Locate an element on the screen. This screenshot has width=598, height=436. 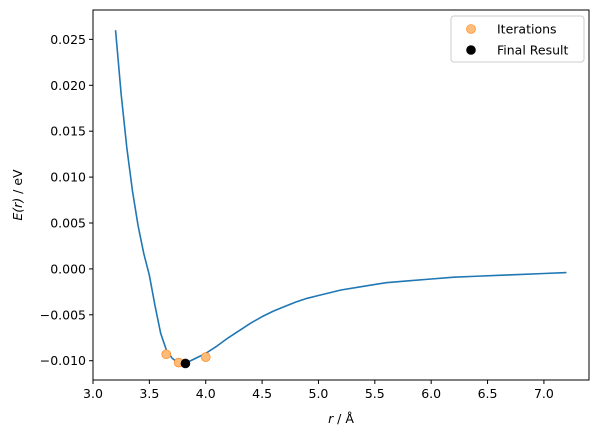
y-tick-label: 0.000 is located at coordinates (68, 268).